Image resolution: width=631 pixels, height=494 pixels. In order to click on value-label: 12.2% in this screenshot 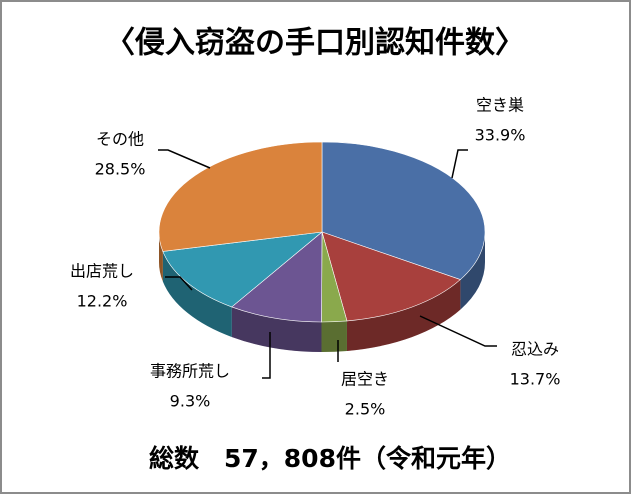, I will do `click(102, 301)`.